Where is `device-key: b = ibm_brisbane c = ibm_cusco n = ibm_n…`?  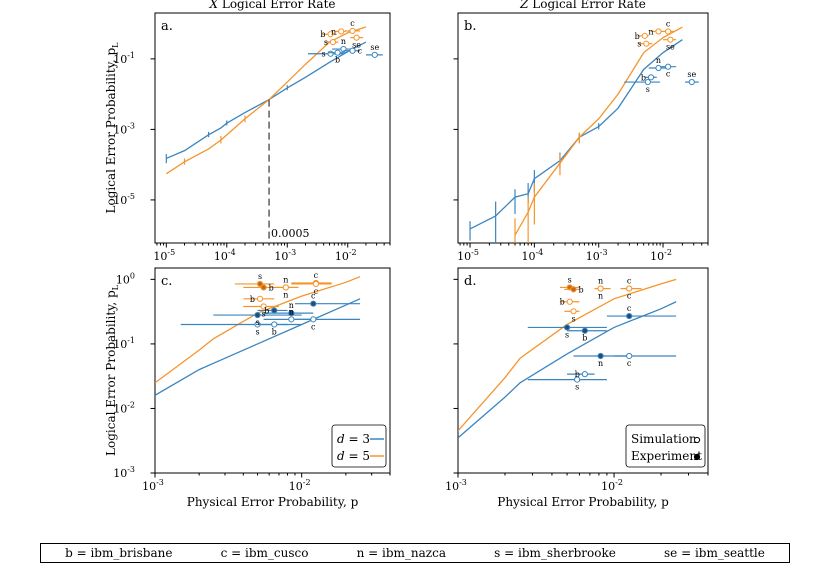
device-key: b = ibm_brisbane c = ibm_cusco n = ibm_n… is located at coordinates (415, 553).